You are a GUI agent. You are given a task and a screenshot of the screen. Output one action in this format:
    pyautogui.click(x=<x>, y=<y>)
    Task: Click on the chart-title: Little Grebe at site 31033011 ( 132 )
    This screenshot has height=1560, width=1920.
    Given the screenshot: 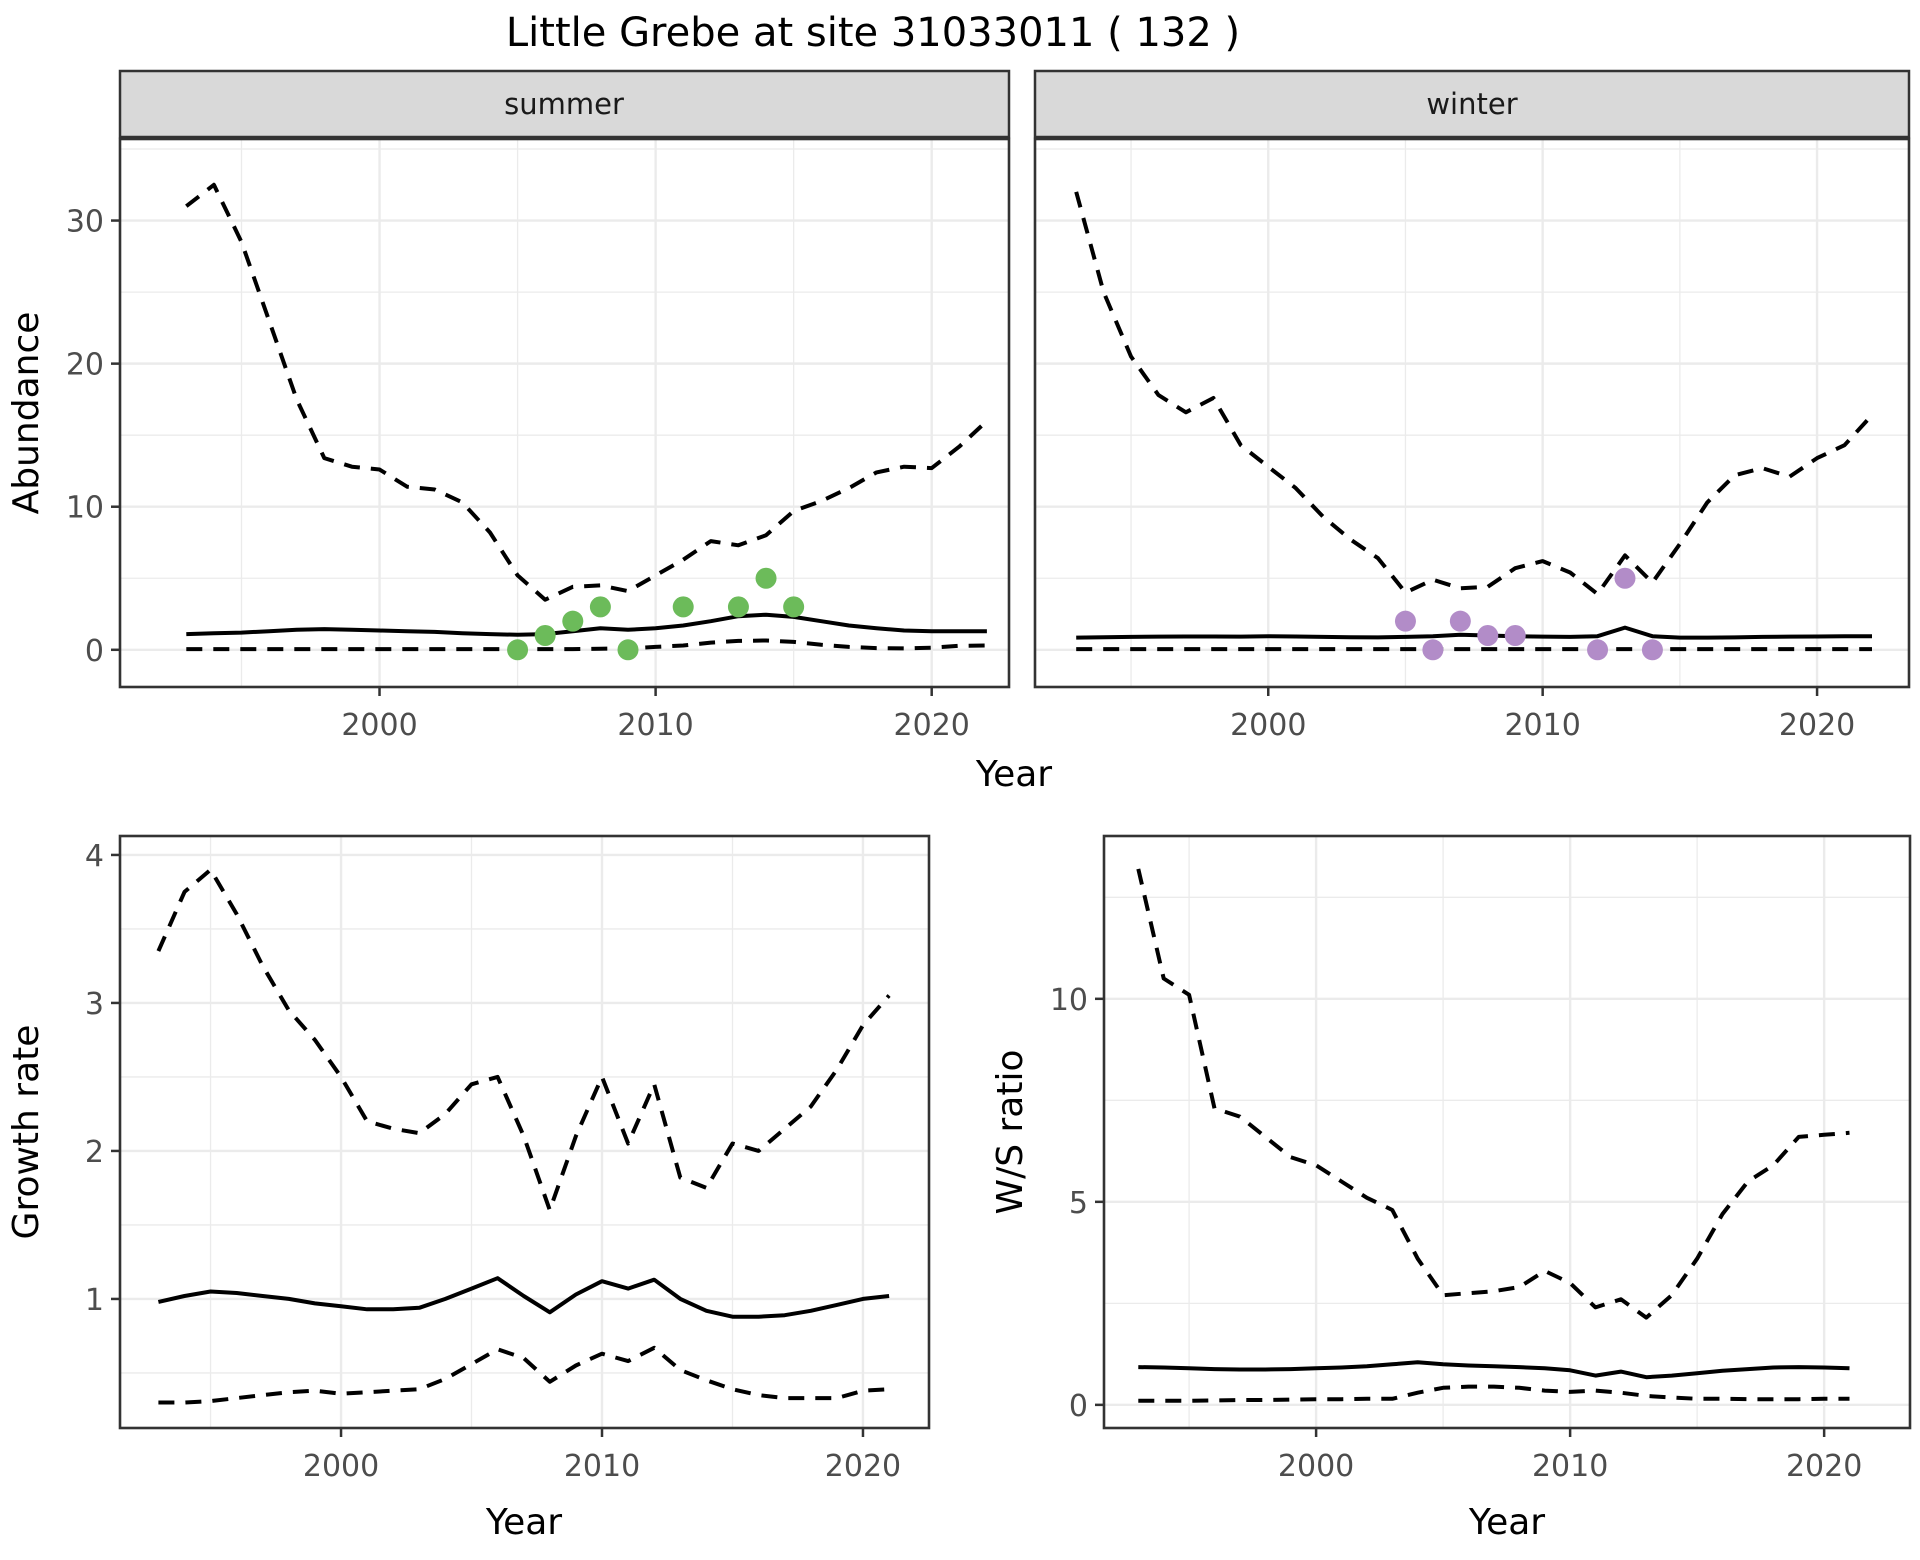 What is the action you would take?
    pyautogui.click(x=873, y=33)
    